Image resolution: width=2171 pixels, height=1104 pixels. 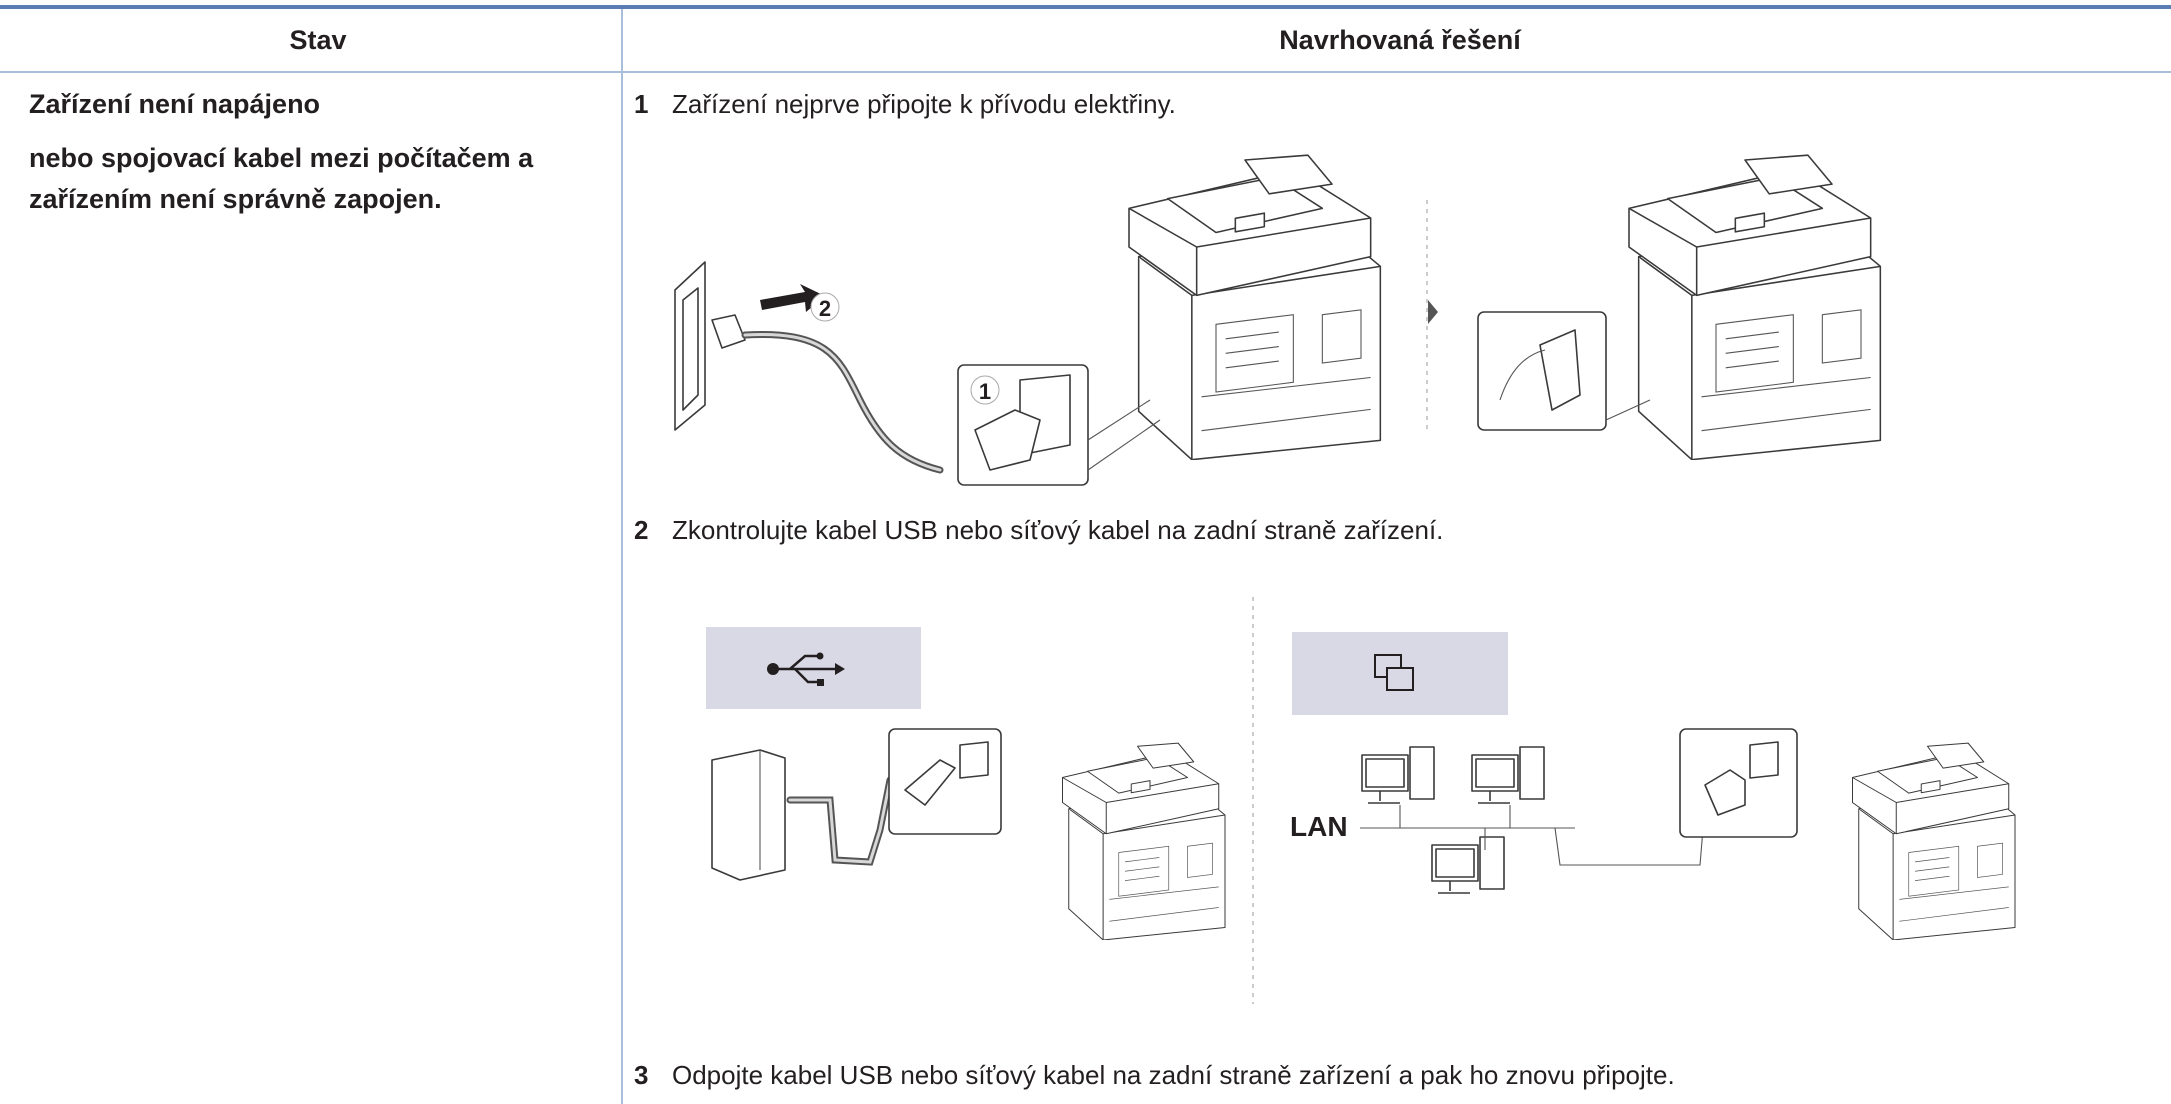 What do you see at coordinates (317, 40) in the screenshot?
I see `header-cell: Stav` at bounding box center [317, 40].